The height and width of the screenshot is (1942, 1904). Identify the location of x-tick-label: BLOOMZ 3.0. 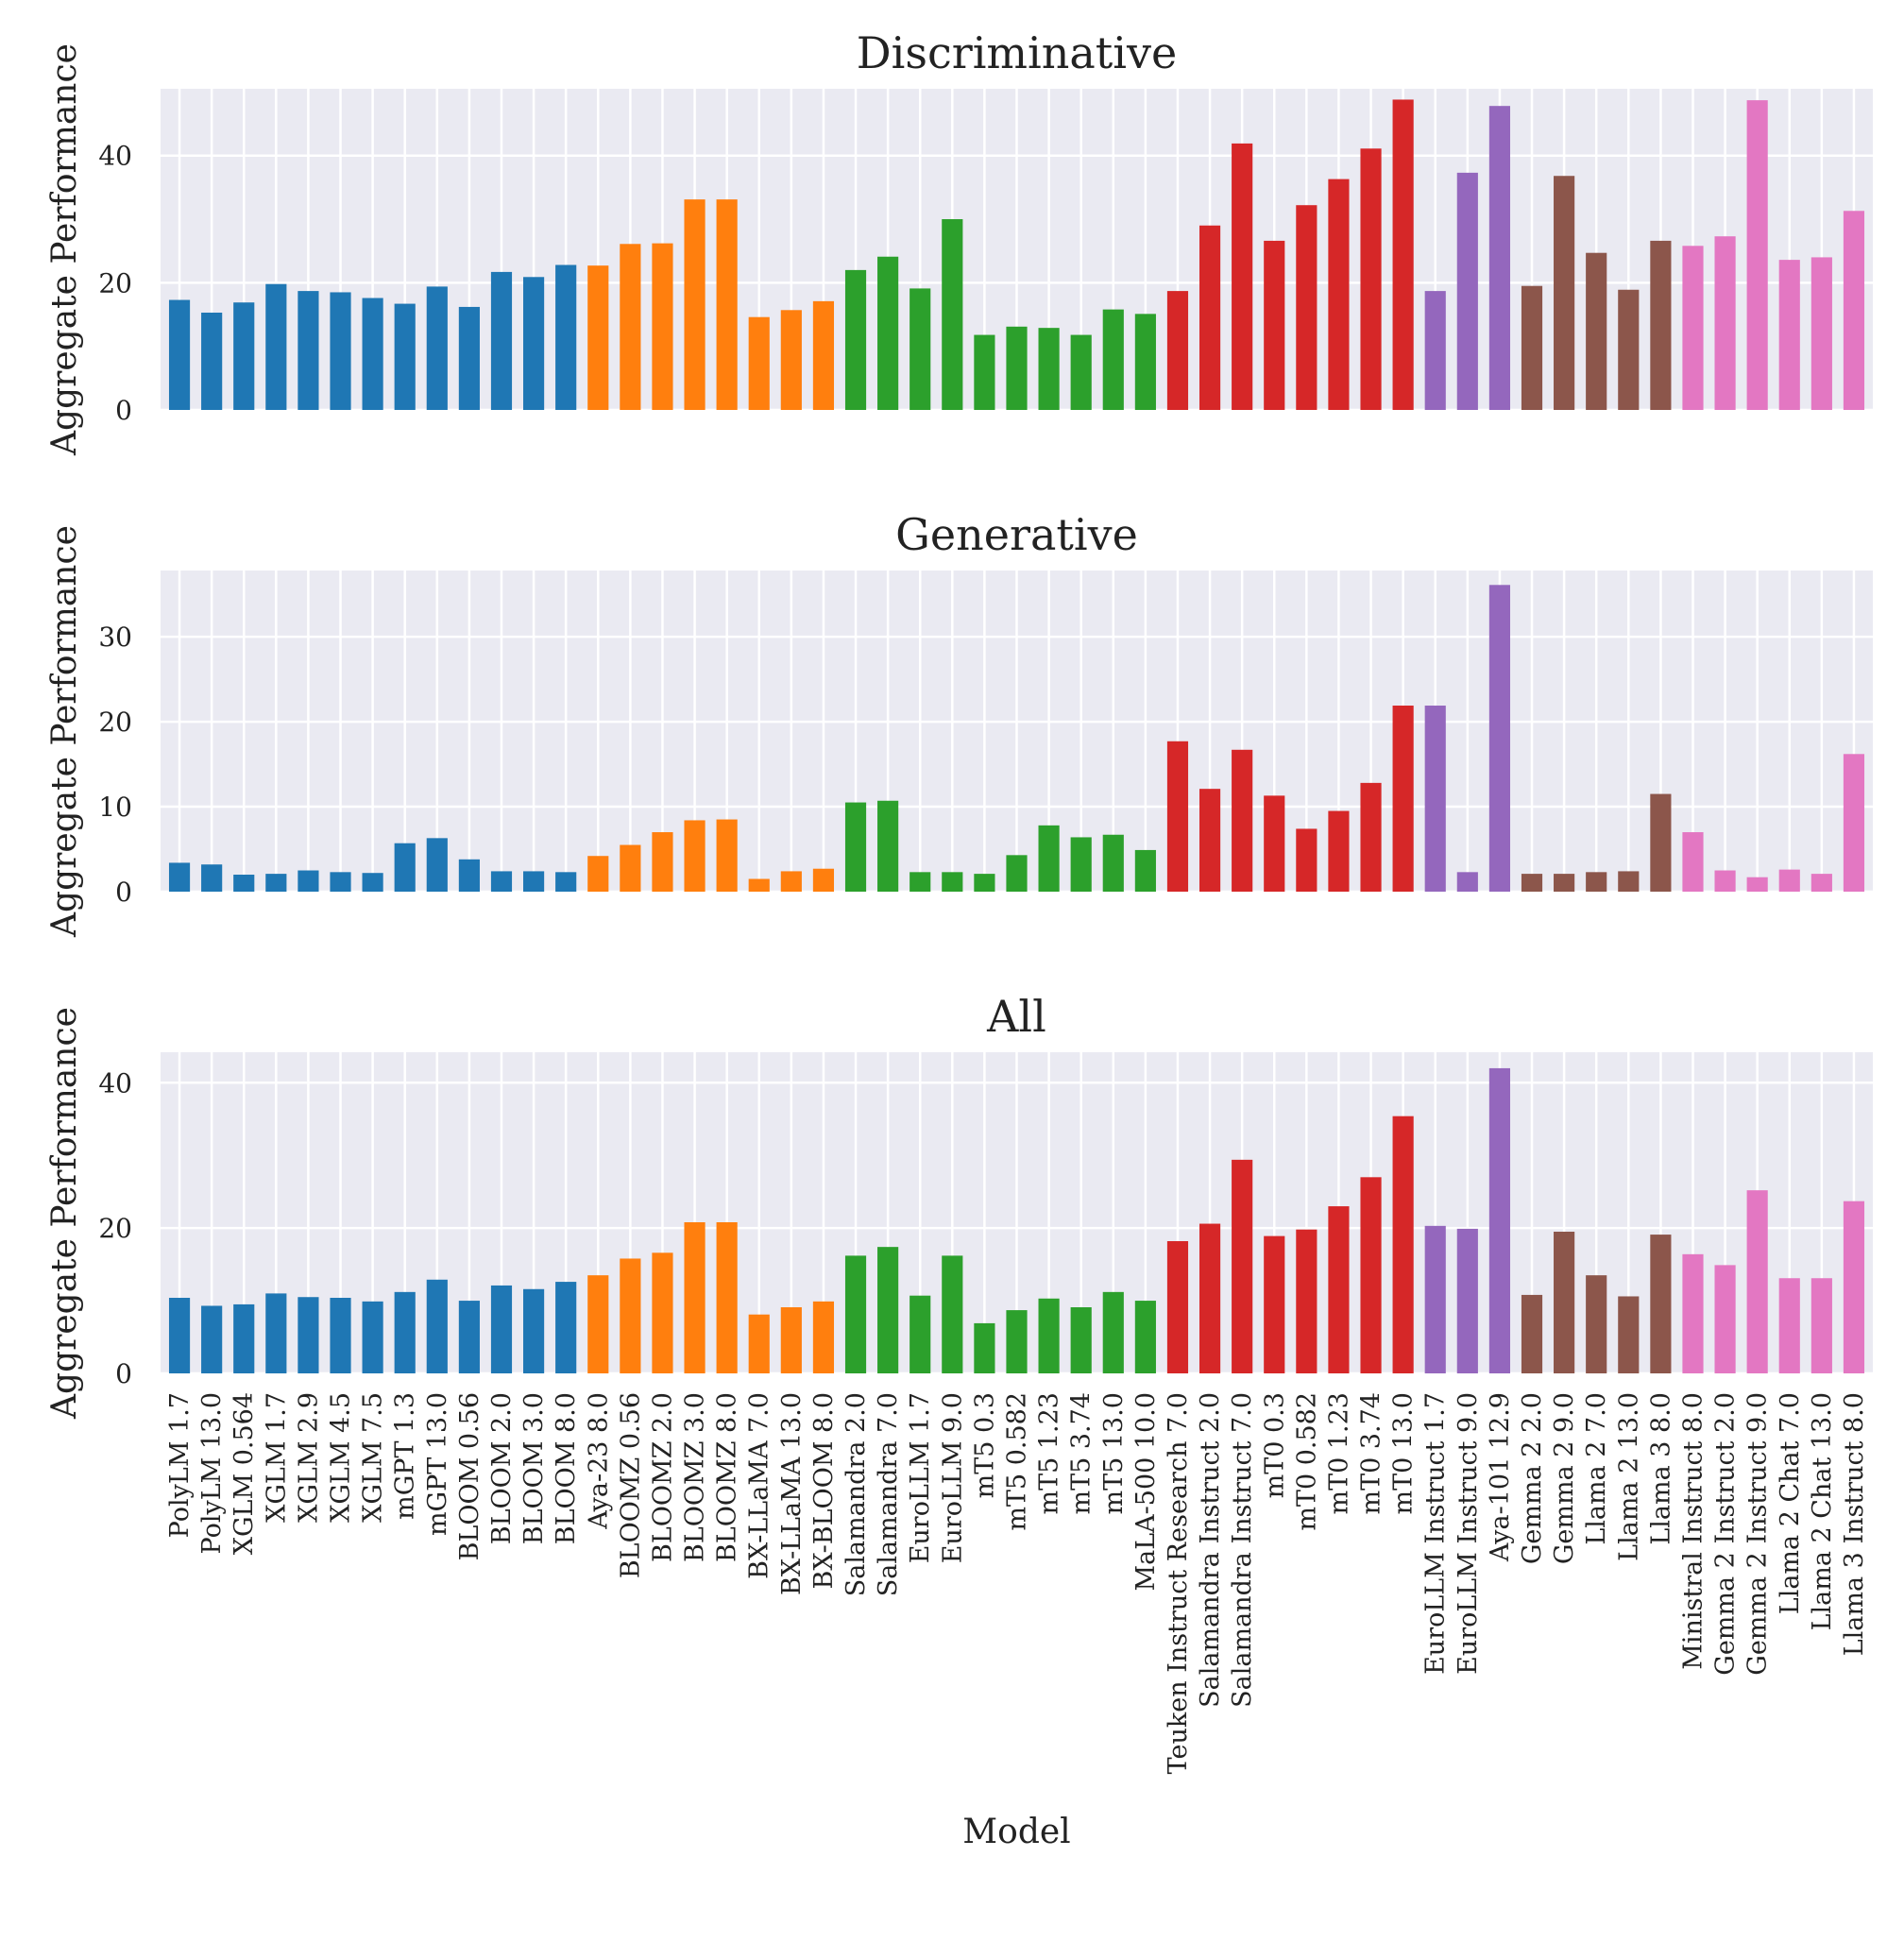
(695, 1477).